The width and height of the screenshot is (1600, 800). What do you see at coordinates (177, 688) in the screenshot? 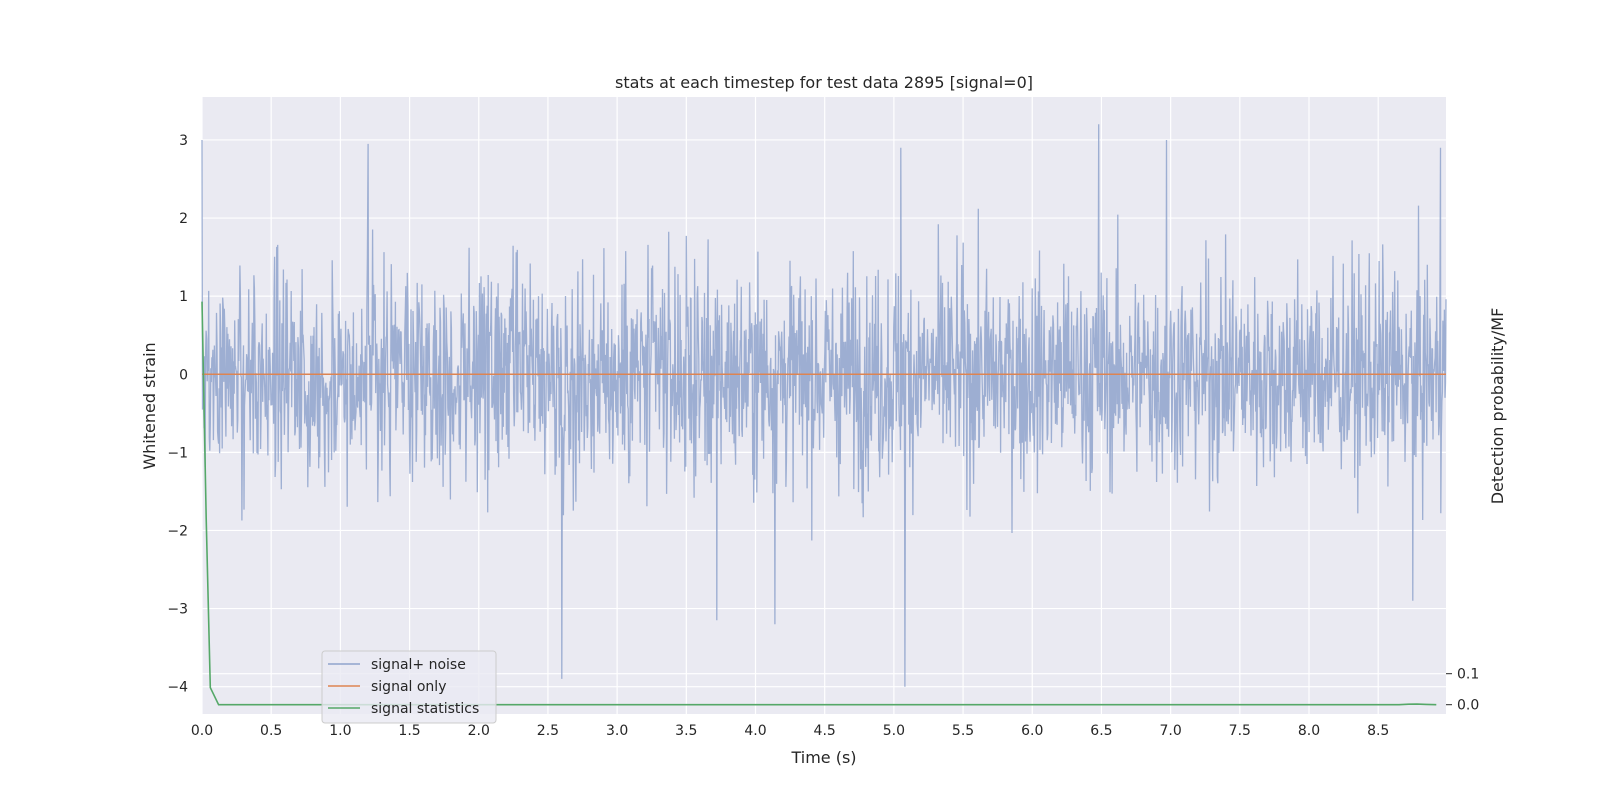
I see `y-tick-label: −4` at bounding box center [177, 688].